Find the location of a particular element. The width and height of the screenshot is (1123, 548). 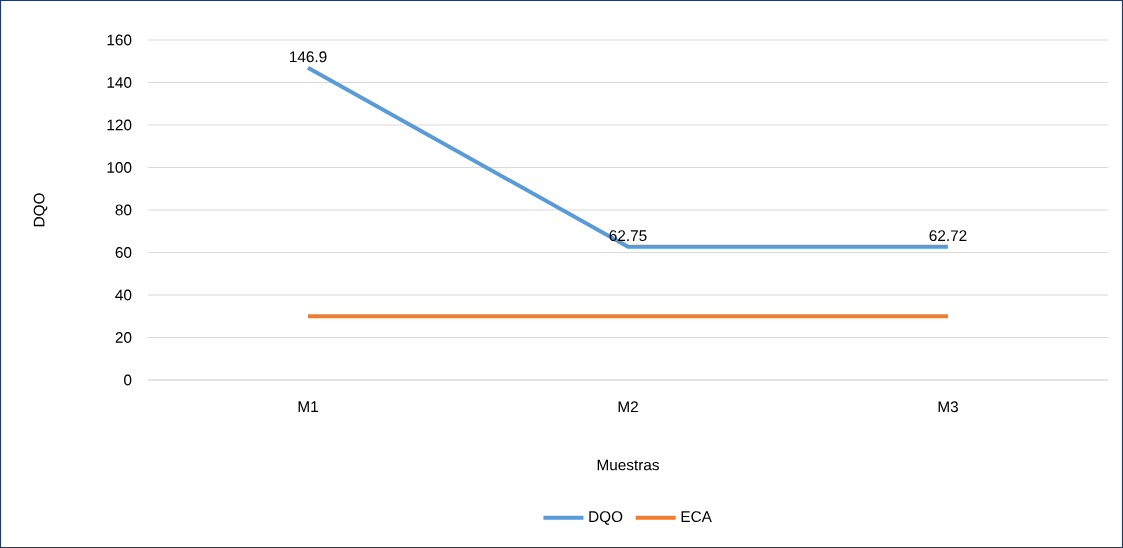

y-tick-label: 60 is located at coordinates (123, 252).